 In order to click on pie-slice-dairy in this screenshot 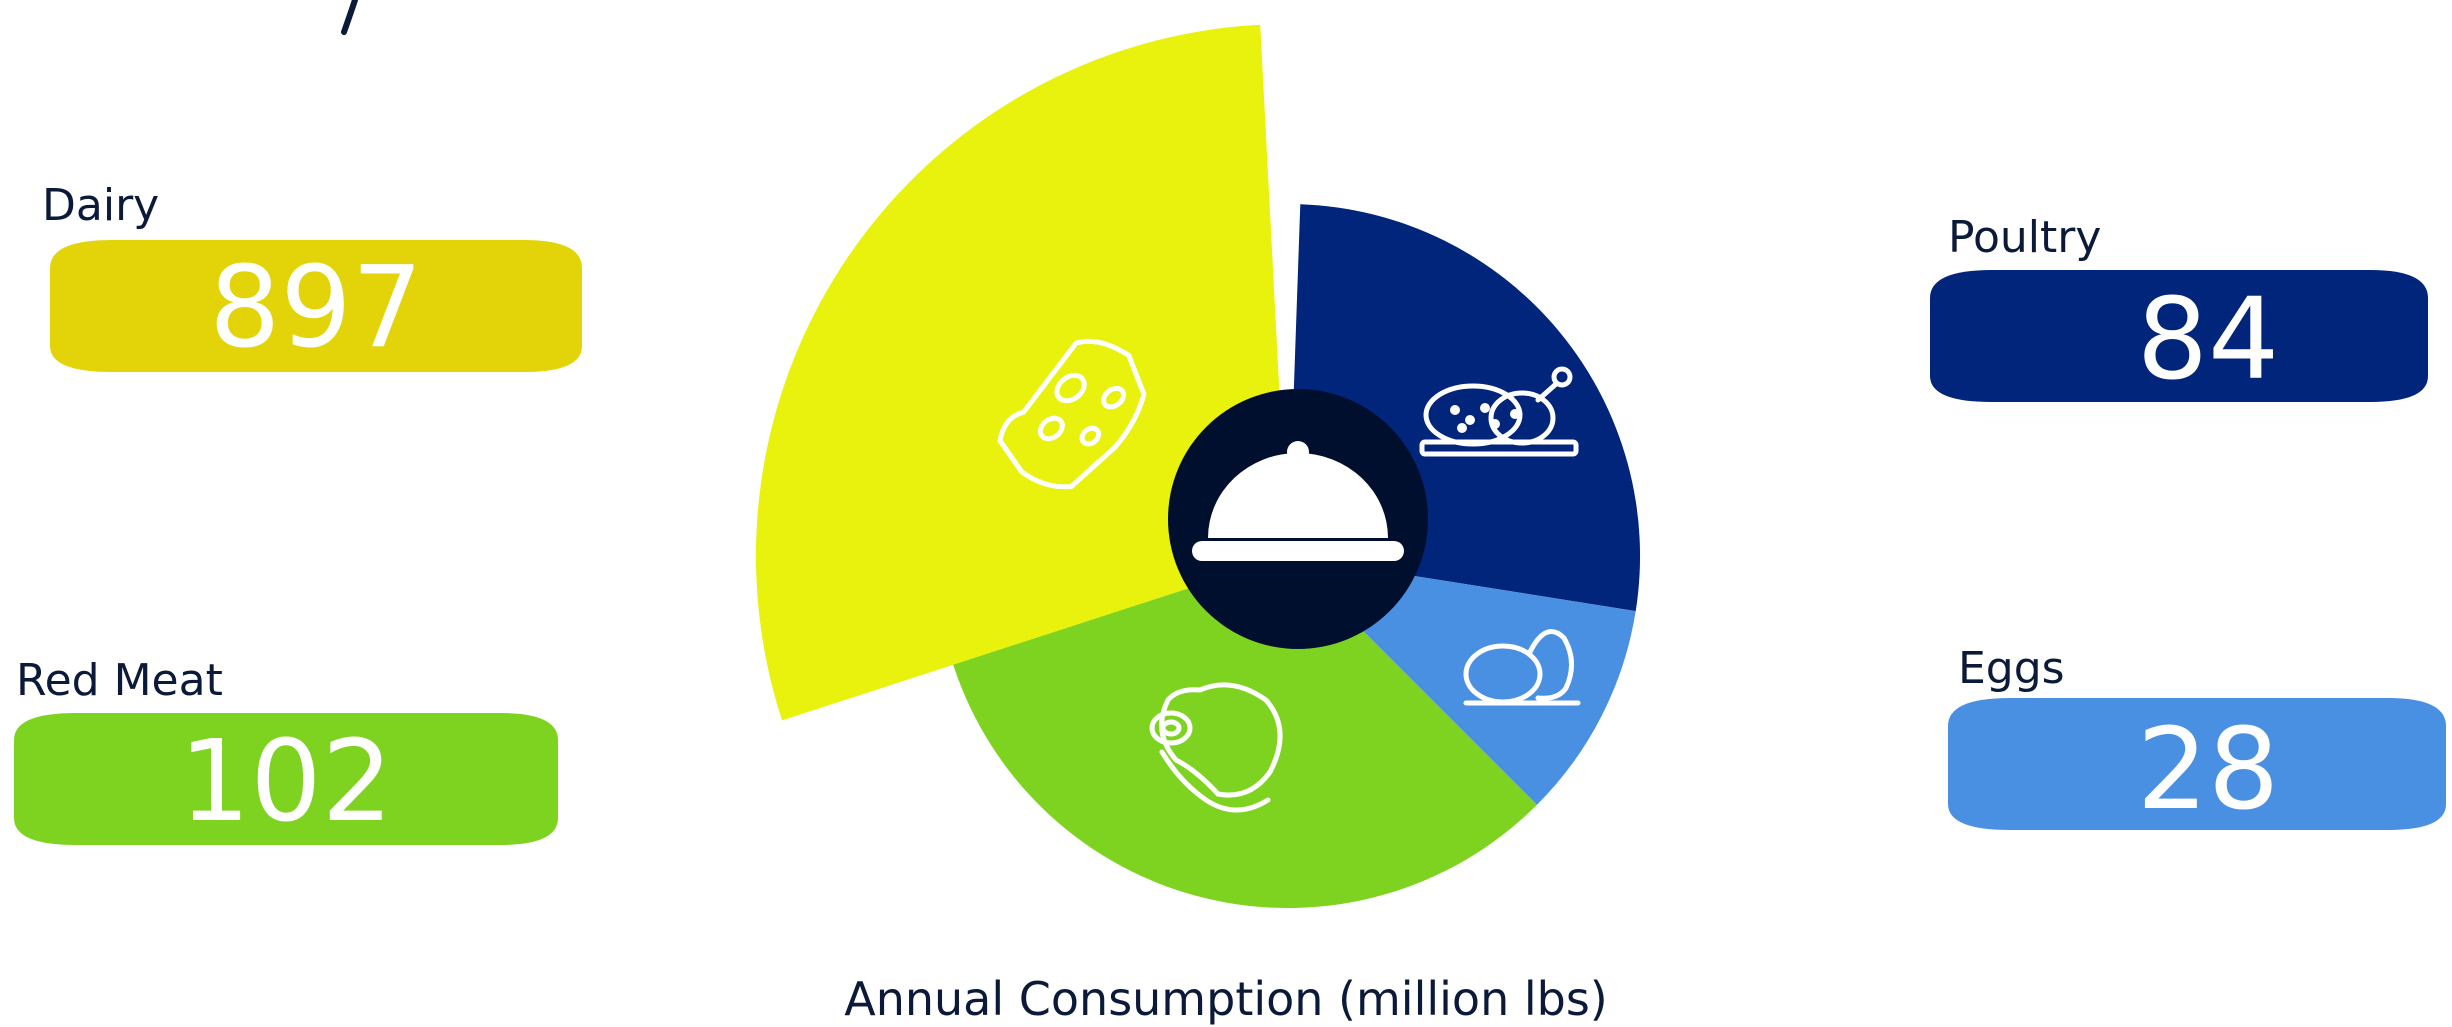, I will do `click(1020, 372)`.